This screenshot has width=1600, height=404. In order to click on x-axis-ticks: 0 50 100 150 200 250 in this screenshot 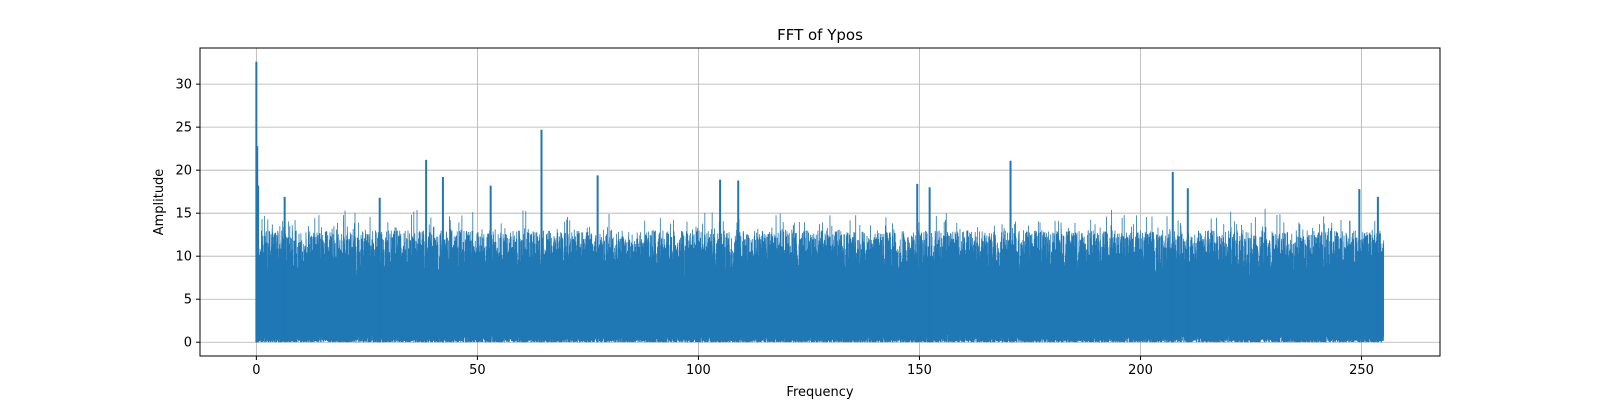, I will do `click(813, 367)`.